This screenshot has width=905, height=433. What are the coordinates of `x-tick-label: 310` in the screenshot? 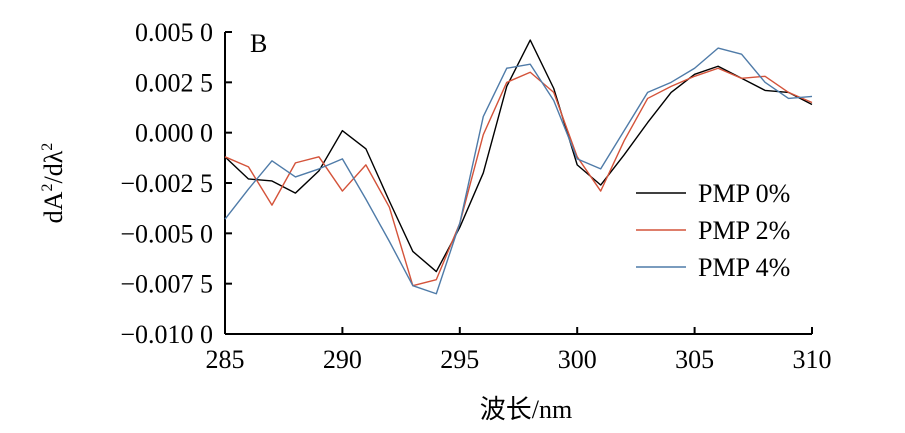 It's located at (812, 359).